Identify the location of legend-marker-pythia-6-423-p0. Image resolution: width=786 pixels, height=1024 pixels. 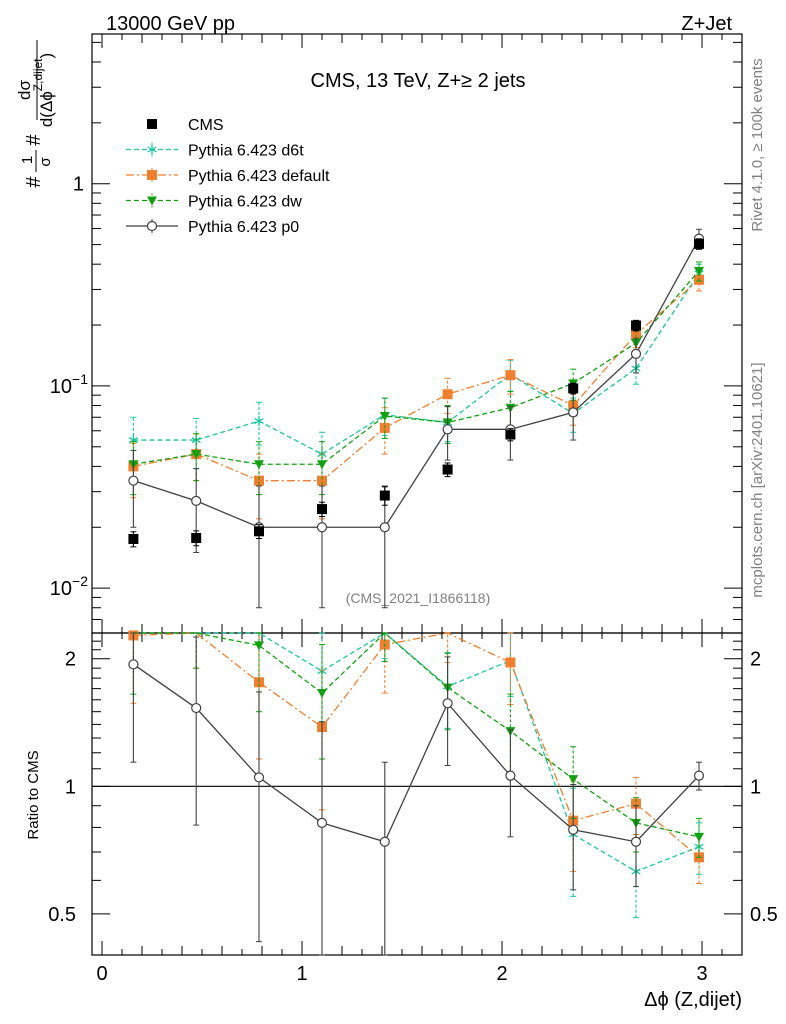
(152, 226).